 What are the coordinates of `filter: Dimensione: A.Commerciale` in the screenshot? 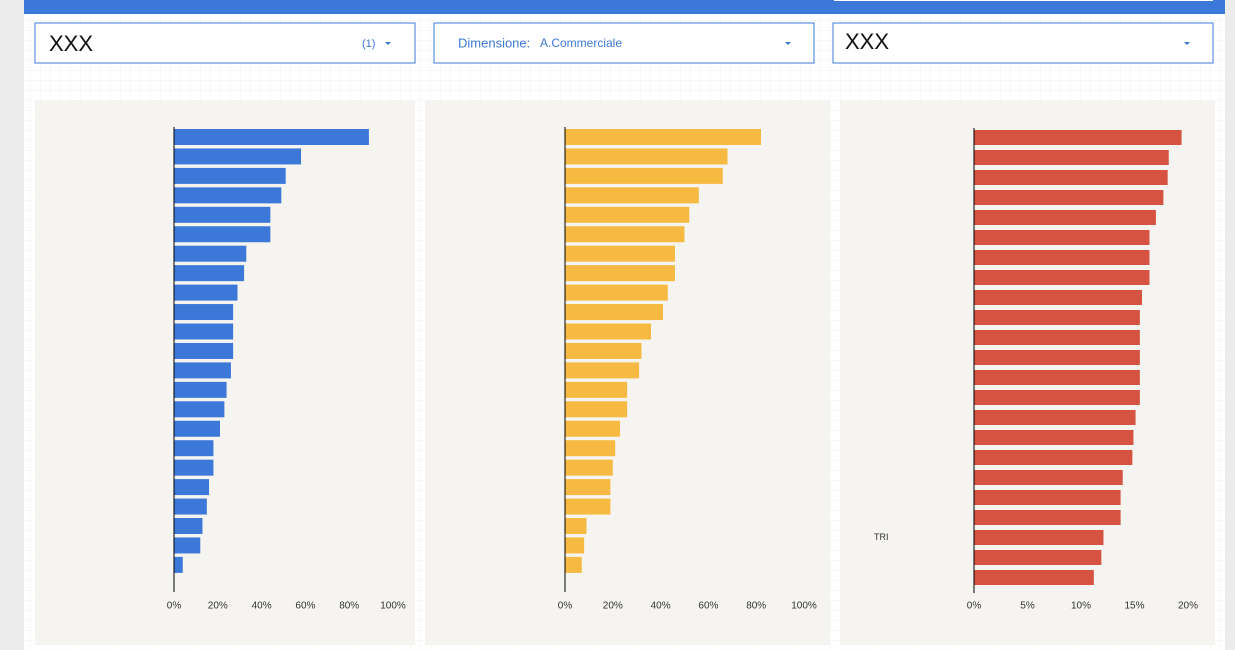 It's located at (624, 43).